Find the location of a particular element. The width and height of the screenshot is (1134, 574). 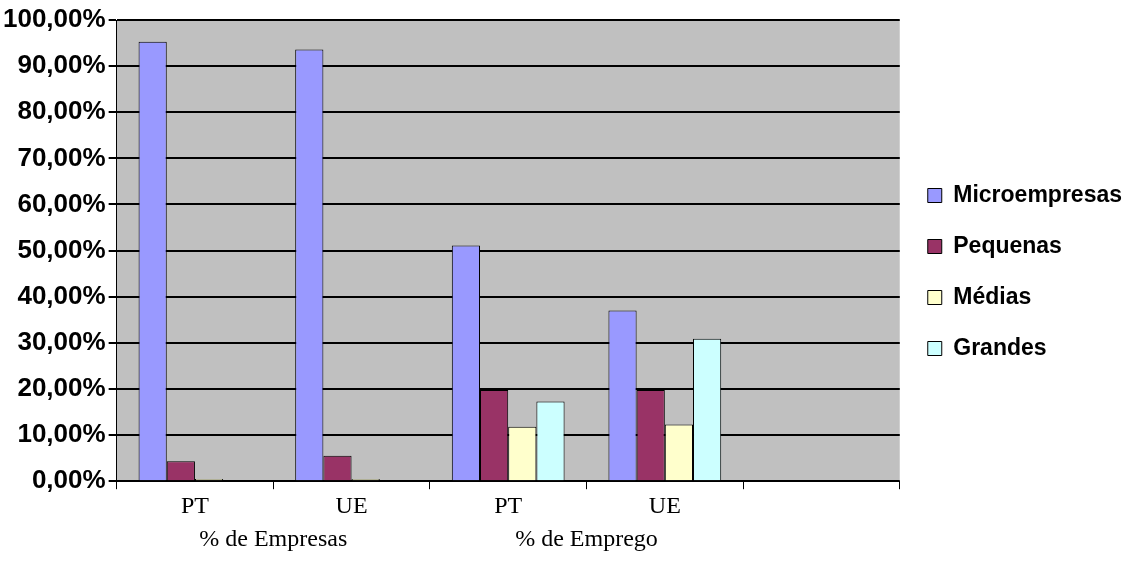

legend-label: Microempresas is located at coordinates (1037, 193).